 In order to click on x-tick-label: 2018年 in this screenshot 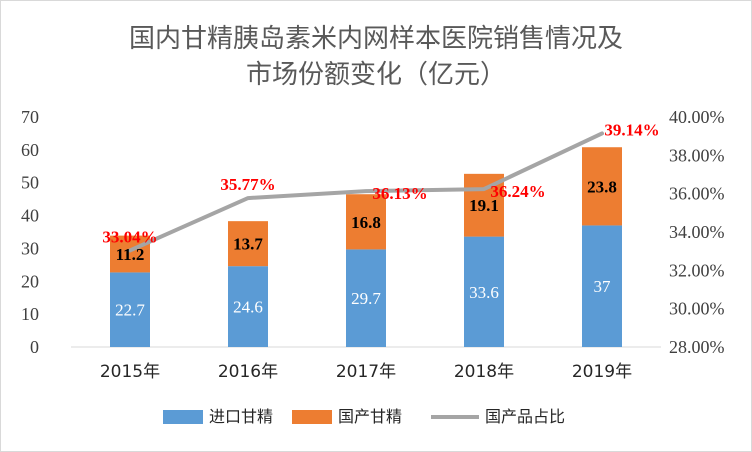, I will do `click(484, 372)`.